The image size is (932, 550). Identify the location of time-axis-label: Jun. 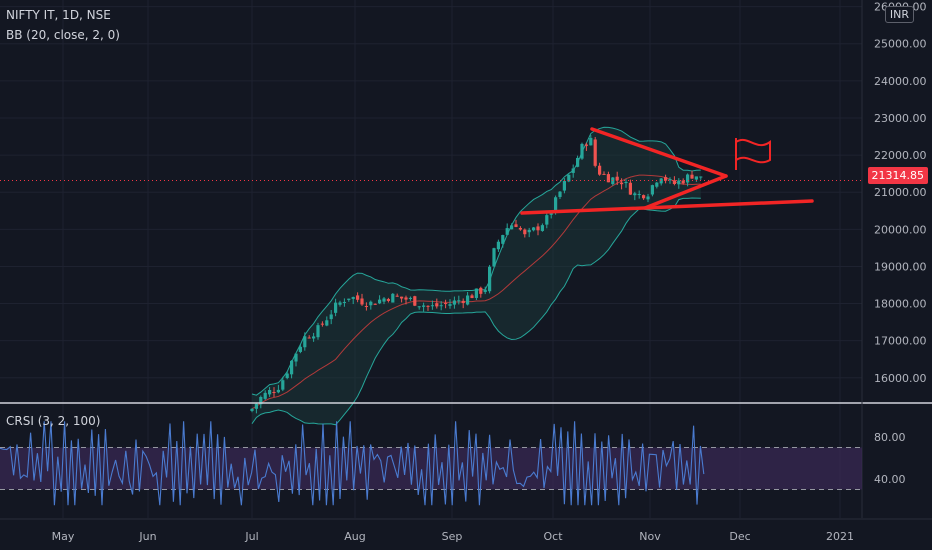
(147, 536).